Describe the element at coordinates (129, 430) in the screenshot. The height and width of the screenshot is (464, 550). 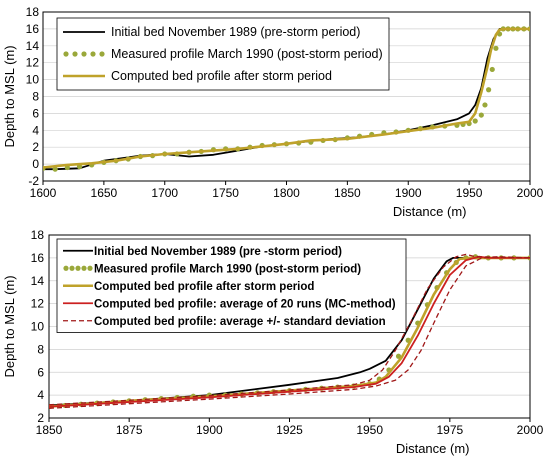
I see `x-tick-label: 1875` at that location.